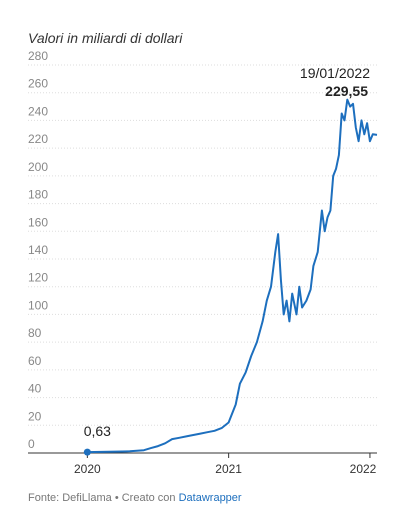 This screenshot has height=525, width=405. I want to click on y-tick-label: 280, so click(38, 56).